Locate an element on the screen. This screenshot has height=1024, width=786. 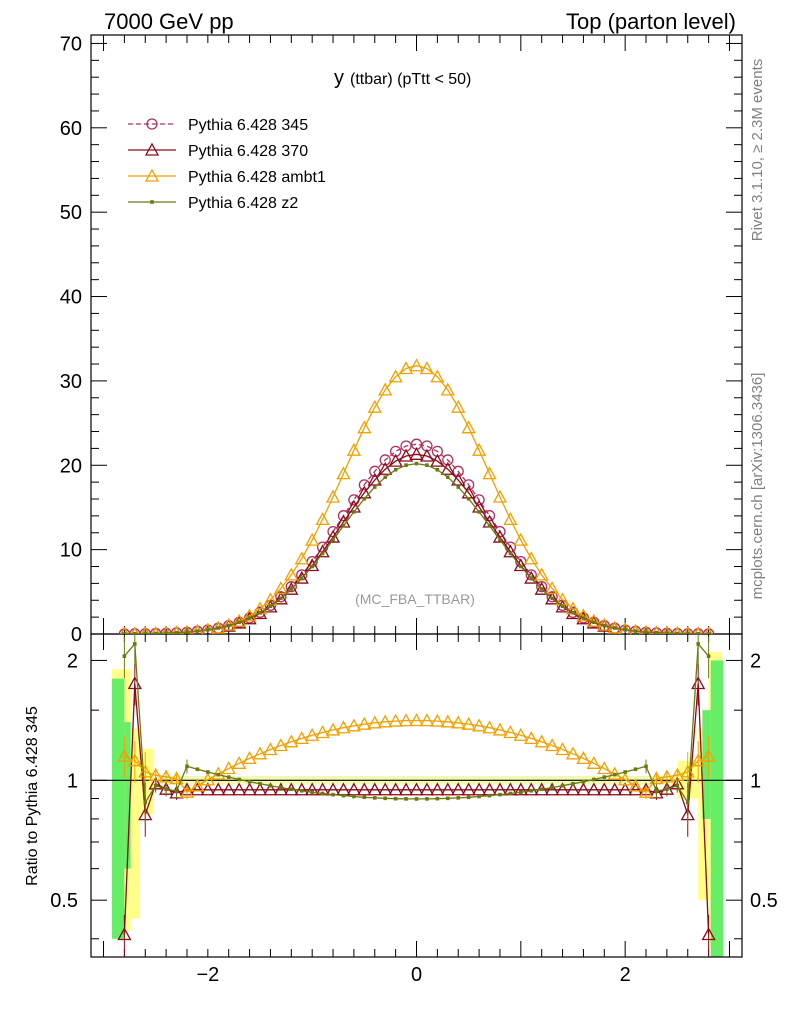
y-tick-label: 30 is located at coordinates (71, 382).